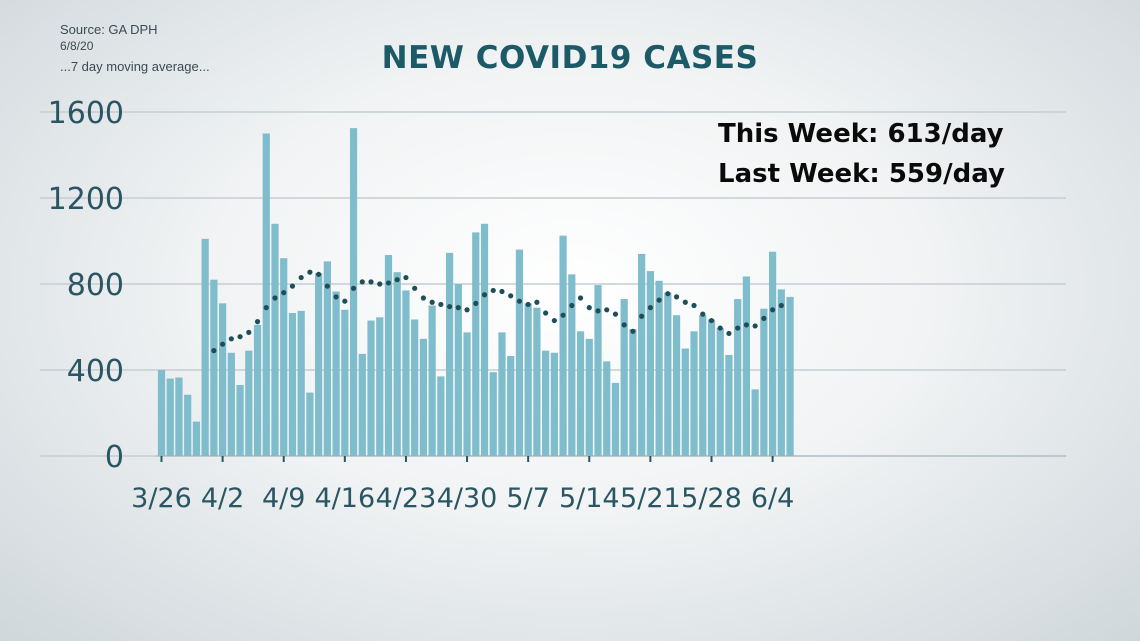 Image resolution: width=1140 pixels, height=641 pixels. What do you see at coordinates (738, 377) in the screenshot?
I see `bar-5/31` at bounding box center [738, 377].